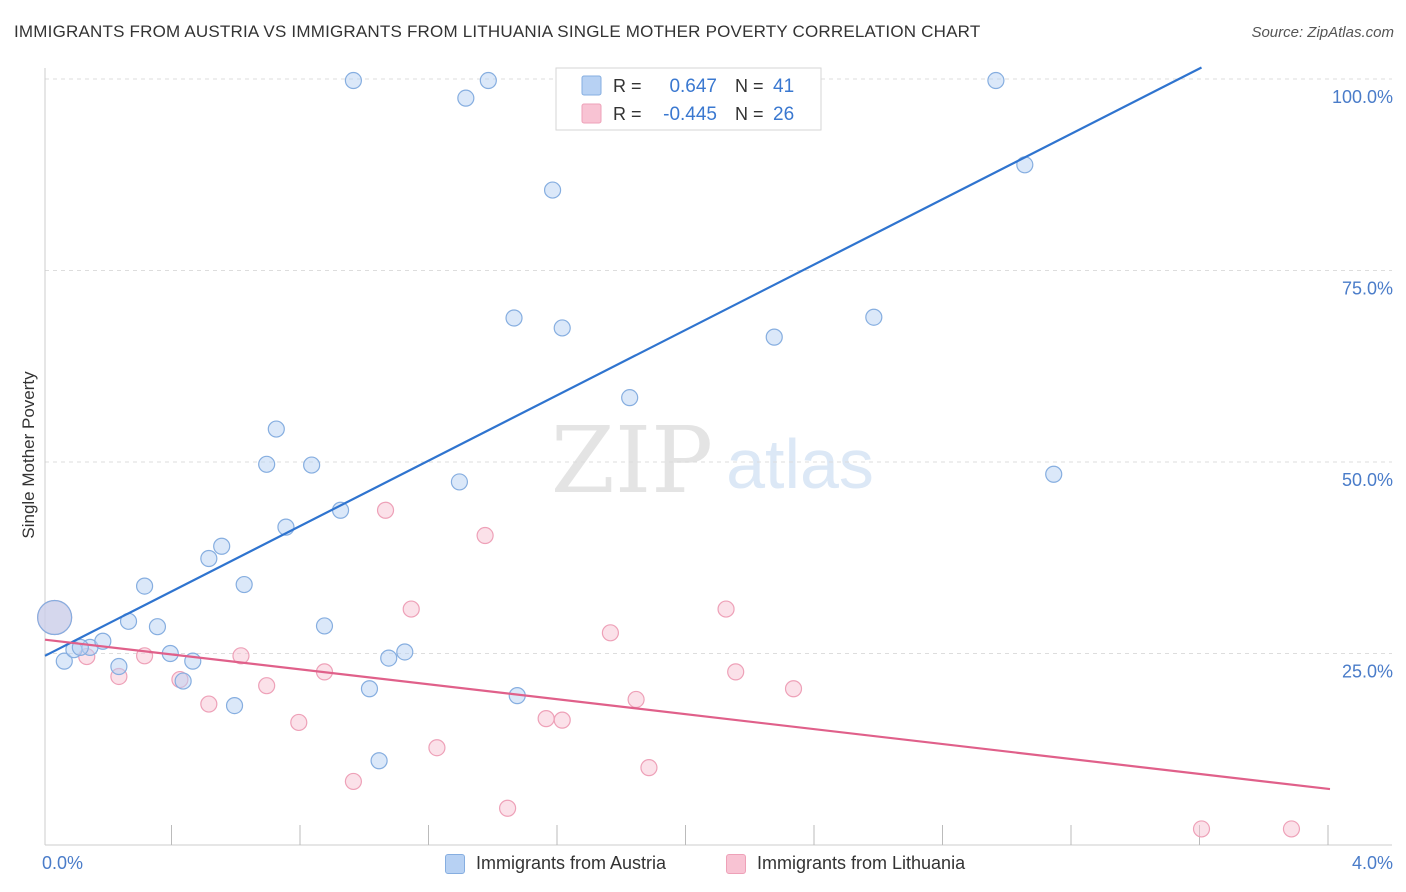 This screenshot has height=892, width=1406. What do you see at coordinates (800, 464) in the screenshot?
I see `watermark-atlas: atlas` at bounding box center [800, 464].